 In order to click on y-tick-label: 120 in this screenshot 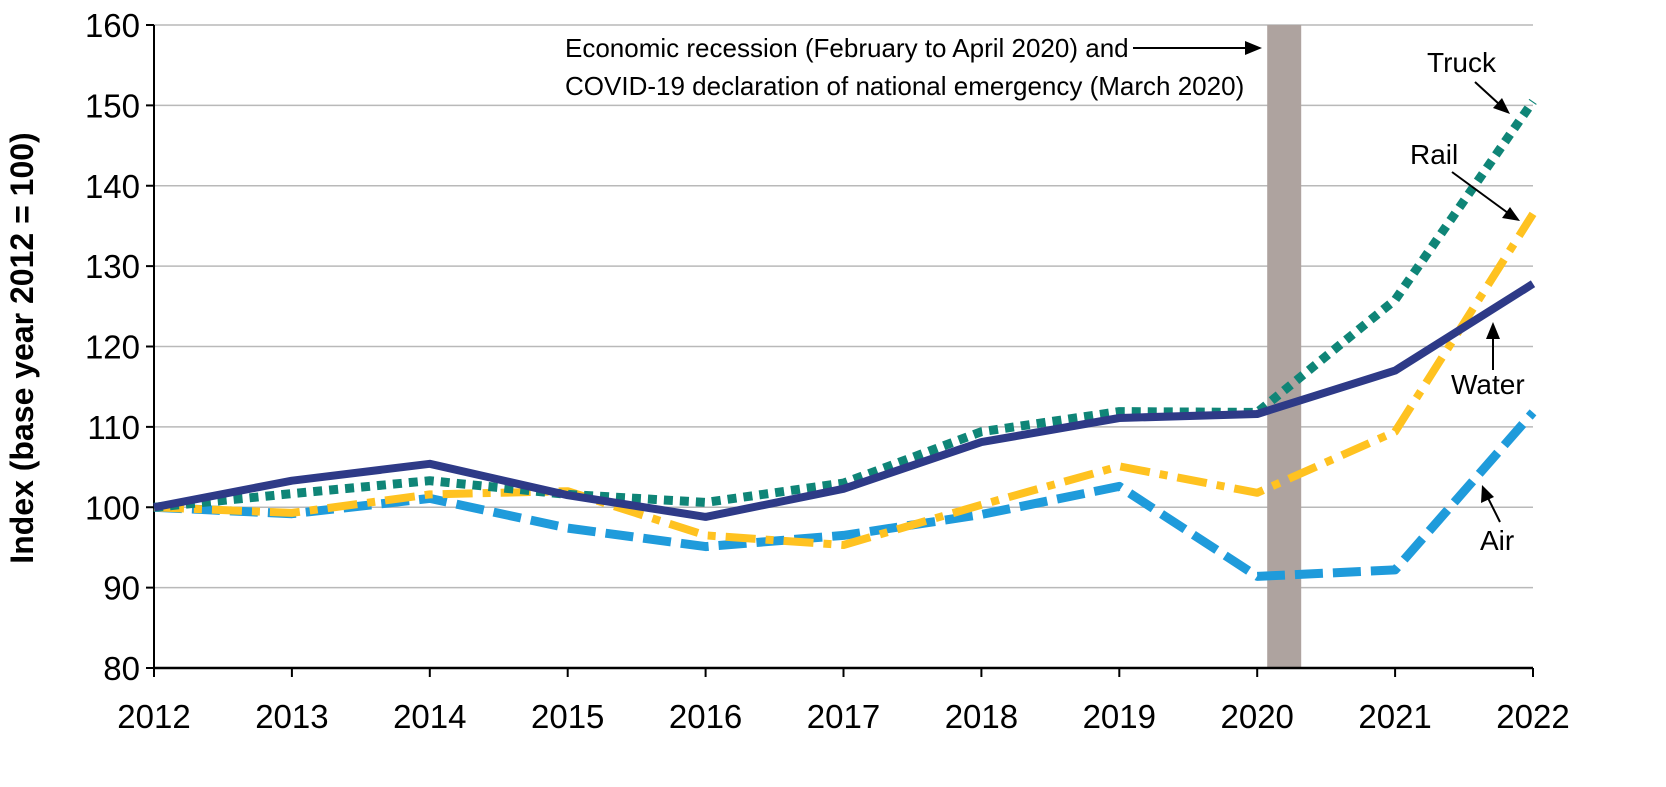, I will do `click(112, 347)`.